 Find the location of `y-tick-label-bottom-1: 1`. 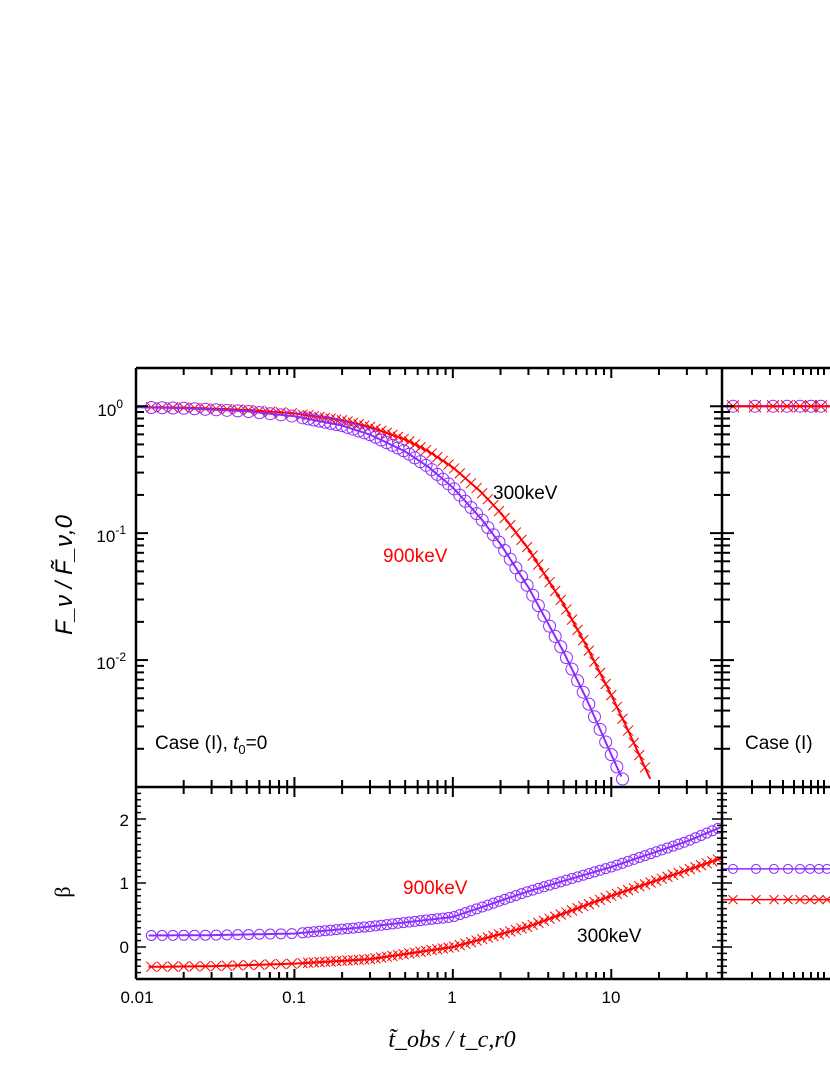

y-tick-label-bottom-1: 1 is located at coordinates (124, 883).